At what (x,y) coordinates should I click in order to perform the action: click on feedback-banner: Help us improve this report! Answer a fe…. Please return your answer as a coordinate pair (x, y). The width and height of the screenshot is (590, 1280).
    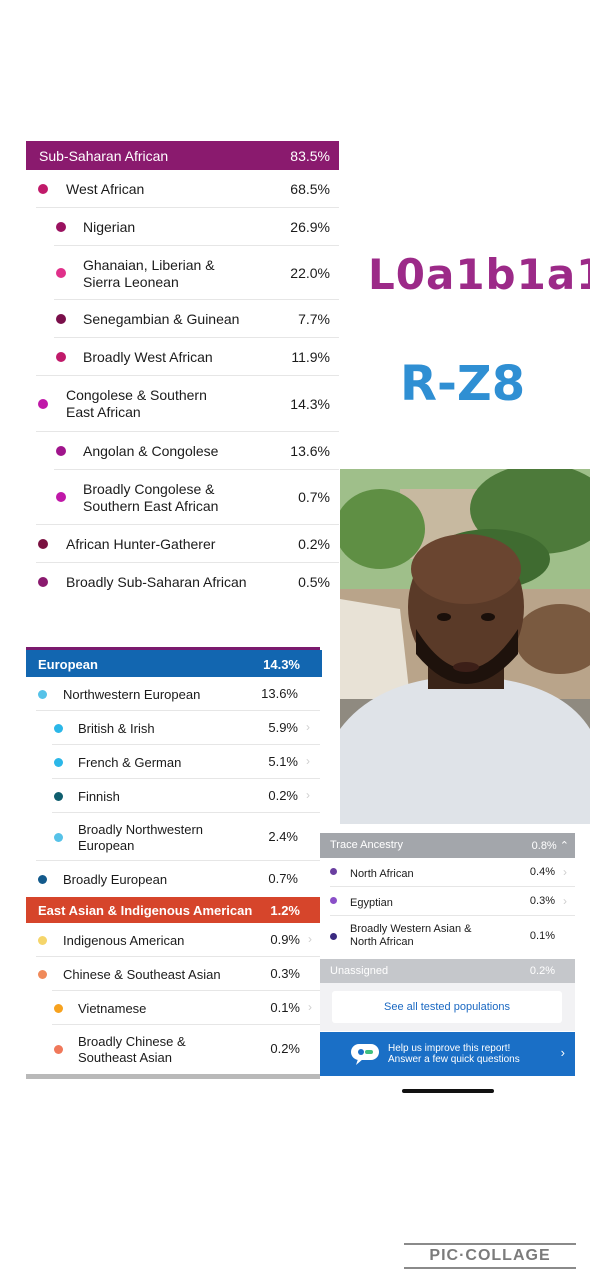
    Looking at the image, I should click on (447, 1054).